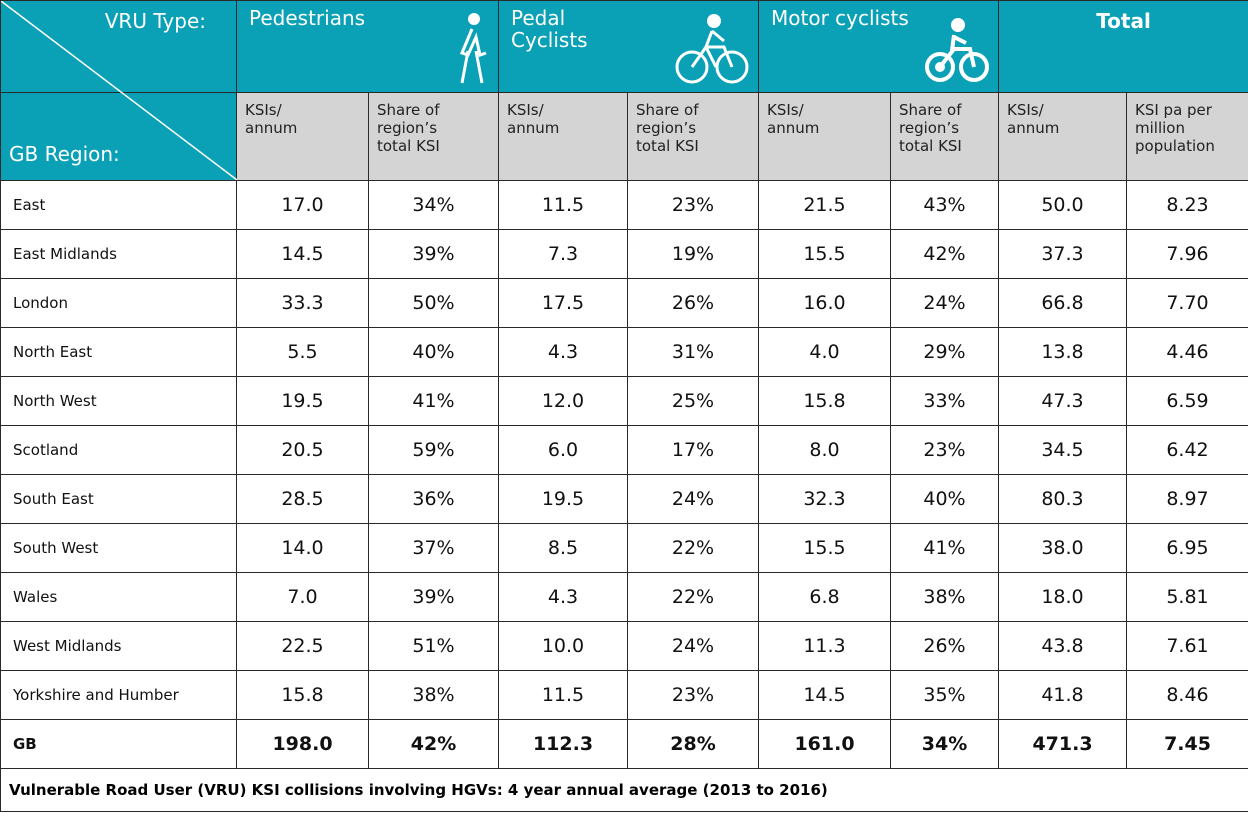 The image size is (1248, 816). I want to click on subheader: KSI pa per million population, so click(1175, 128).